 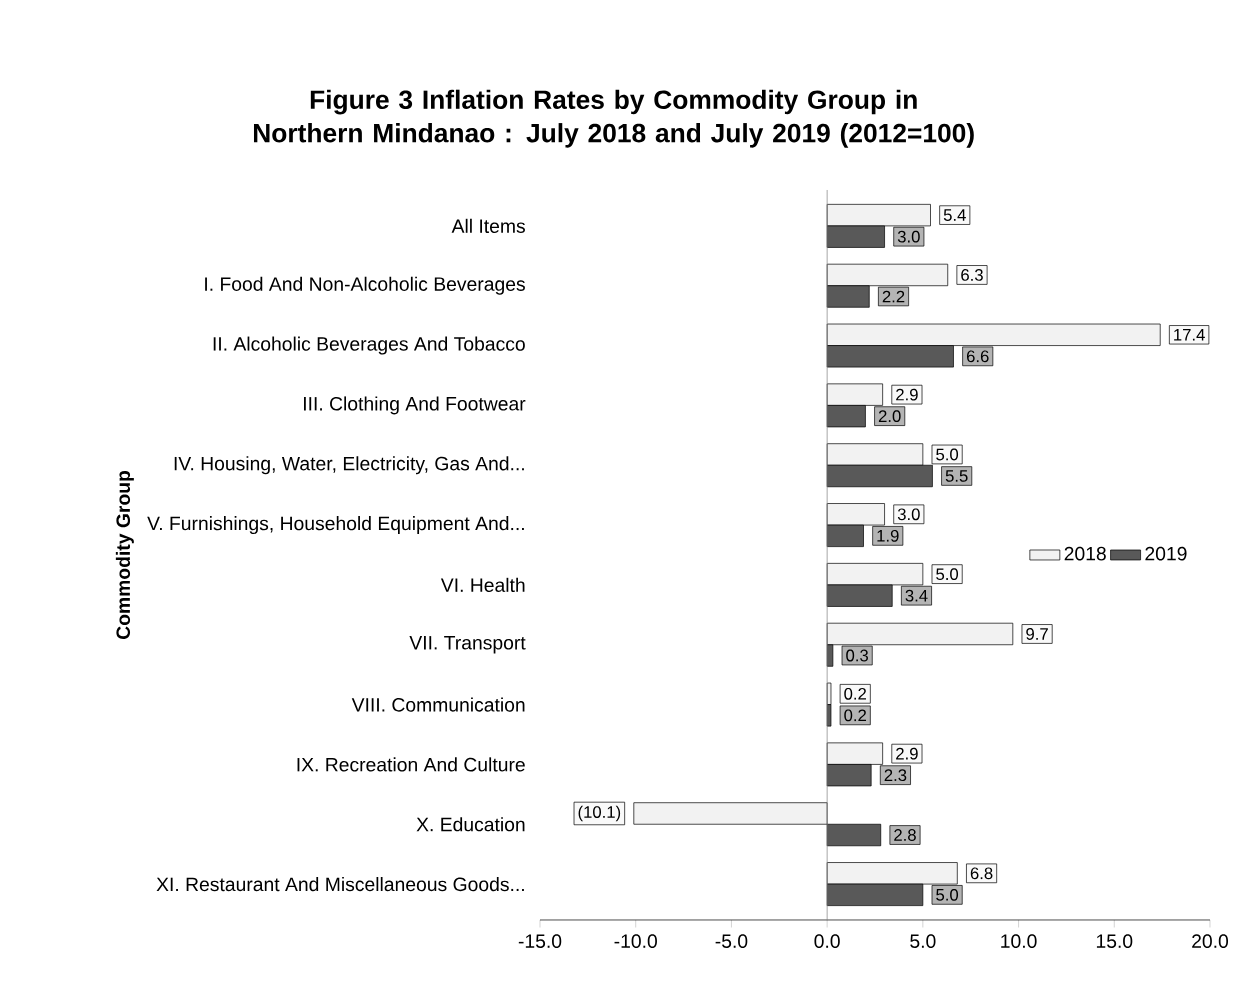 I want to click on data-label: 2.0, so click(x=889, y=416).